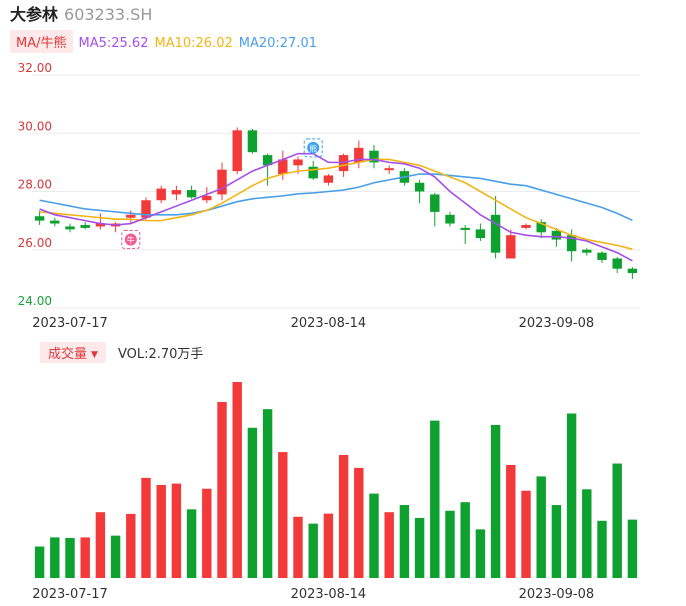  What do you see at coordinates (160, 354) in the screenshot?
I see `volume-value: VOL:2.70万手` at bounding box center [160, 354].